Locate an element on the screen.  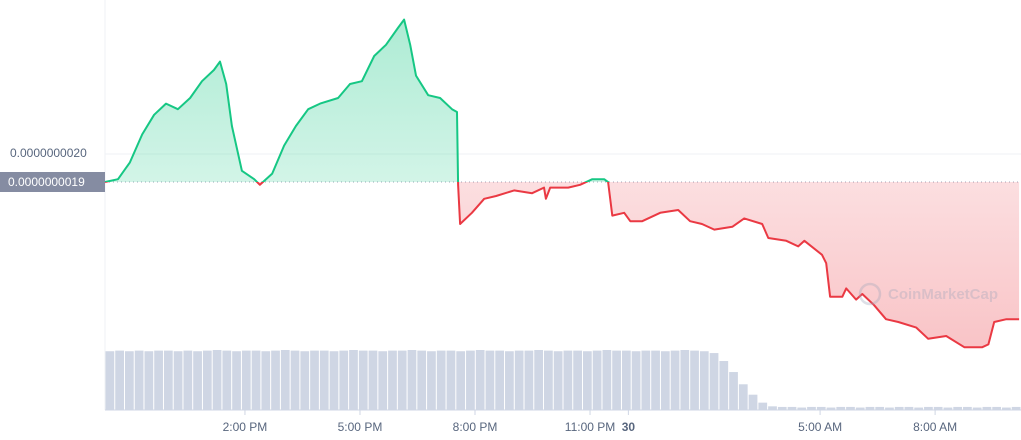
x-tick-label: 30 is located at coordinates (629, 427).